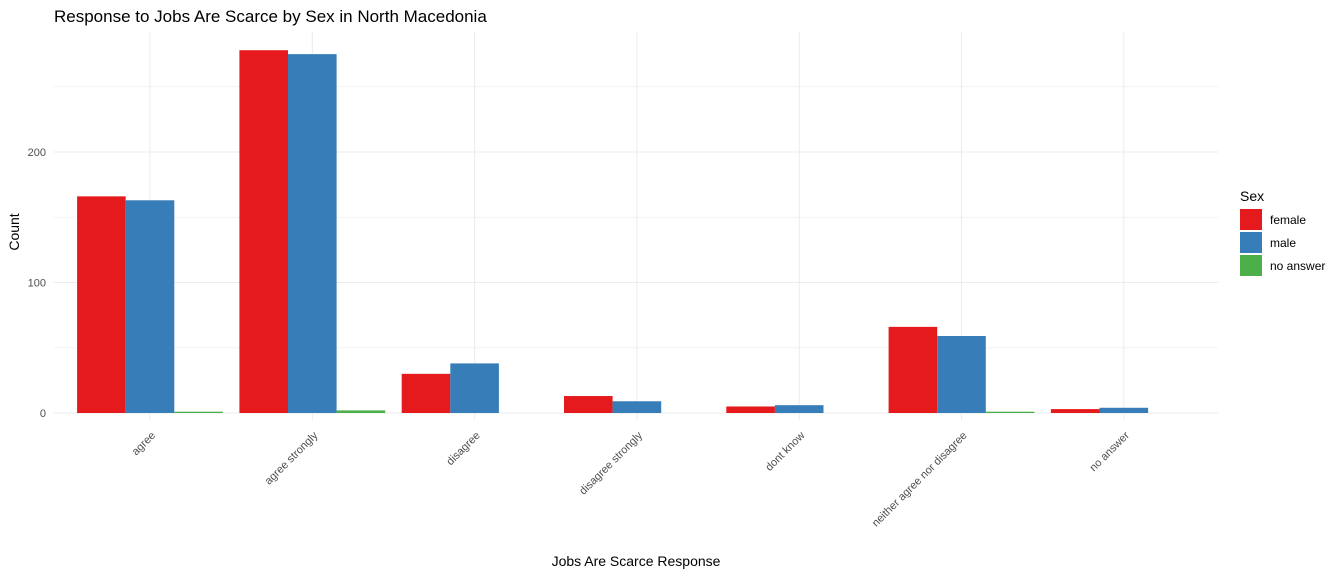  I want to click on x-tick-label: agree strongly, so click(292, 458).